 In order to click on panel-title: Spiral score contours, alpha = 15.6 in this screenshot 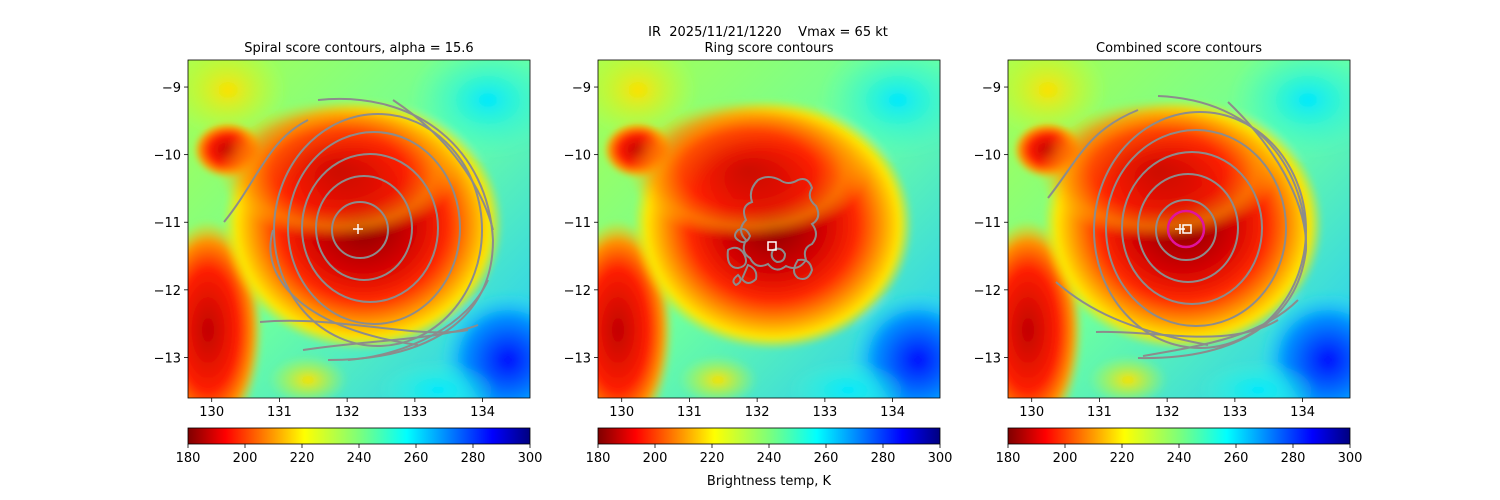, I will do `click(358, 48)`.